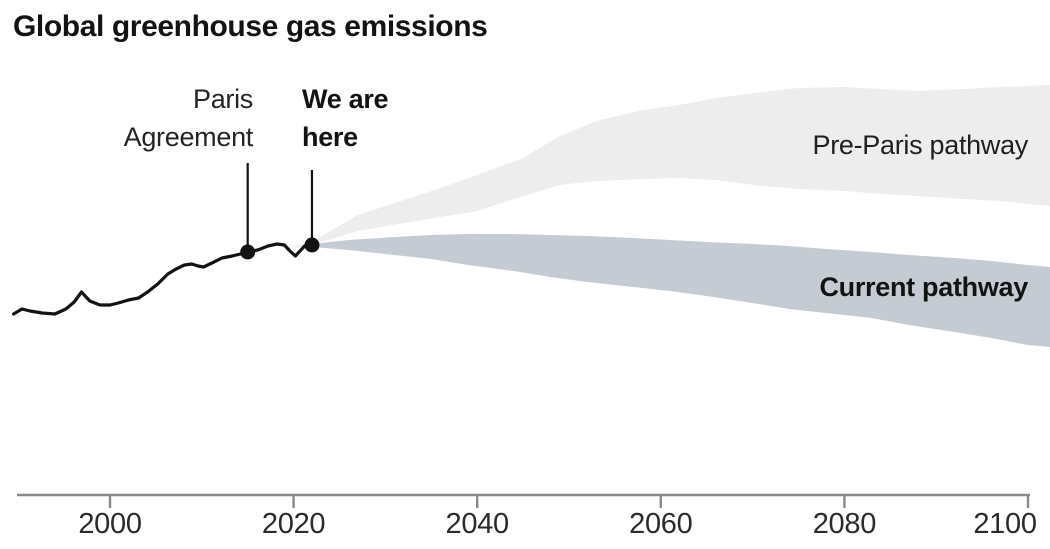  I want to click on annotation-we-are-here-line1: We are, so click(345, 99).